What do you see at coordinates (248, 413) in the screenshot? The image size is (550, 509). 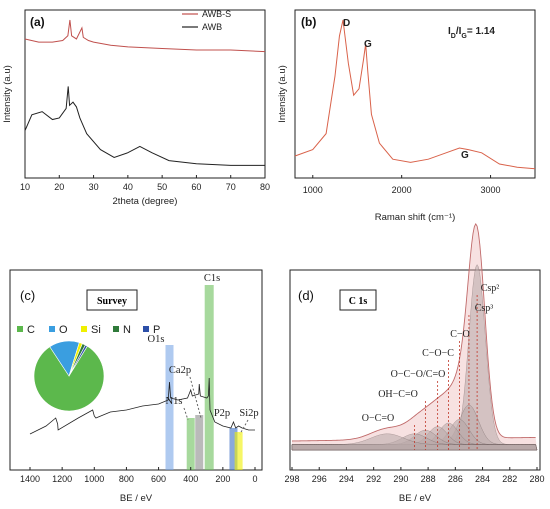 I see `peak-label-si2p: Si2p` at bounding box center [248, 413].